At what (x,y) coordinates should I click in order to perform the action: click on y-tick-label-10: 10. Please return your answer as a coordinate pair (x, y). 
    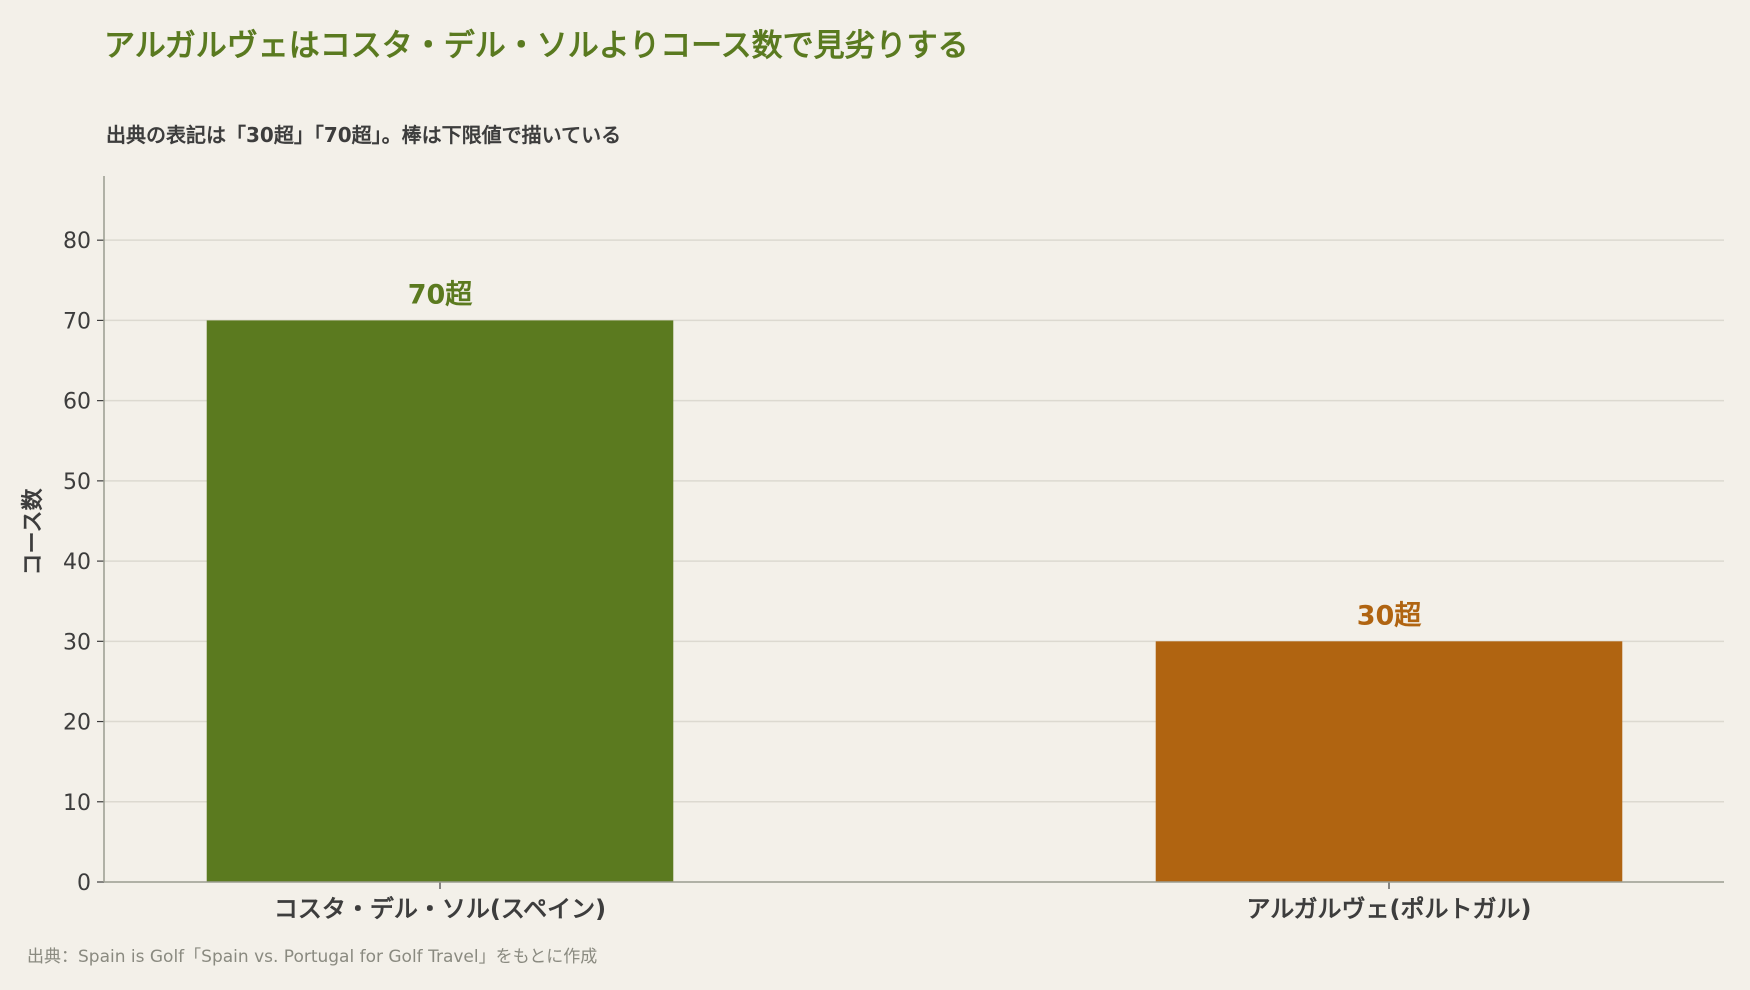
    Looking at the image, I should click on (77, 803).